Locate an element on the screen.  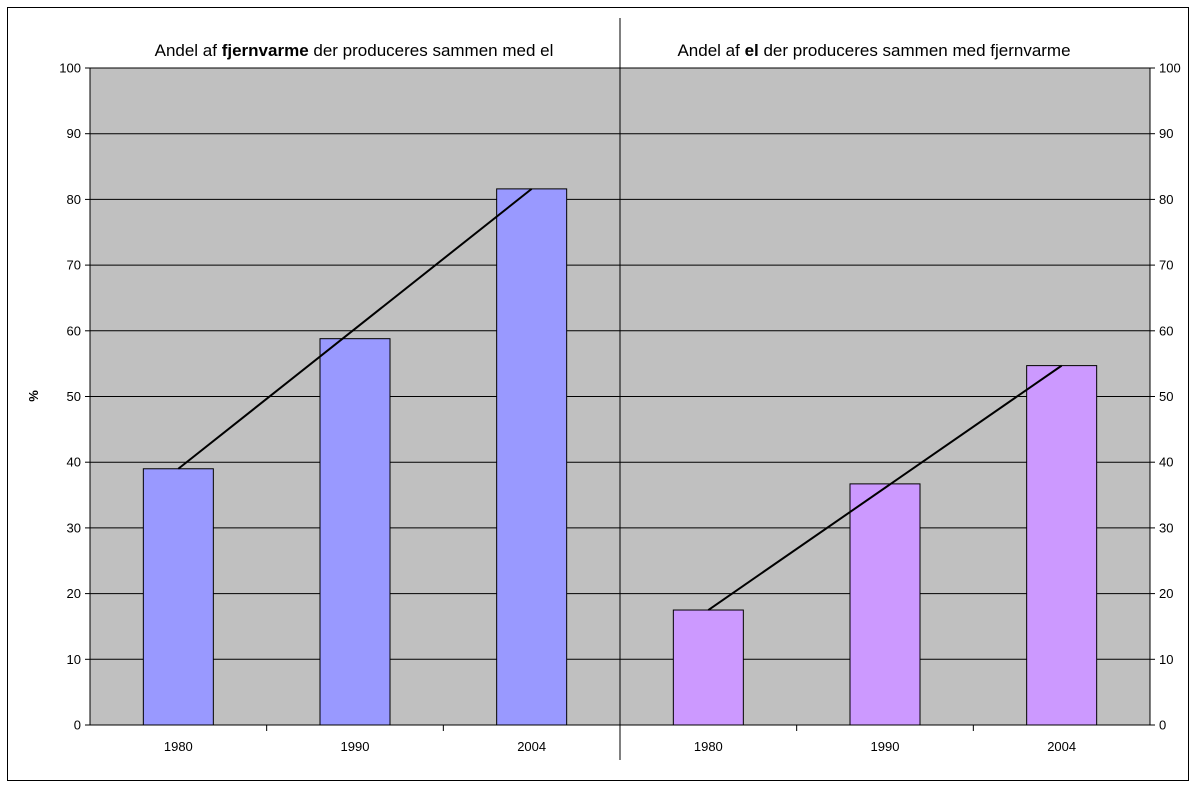
y-tick-label-left: 20 is located at coordinates (74, 593).